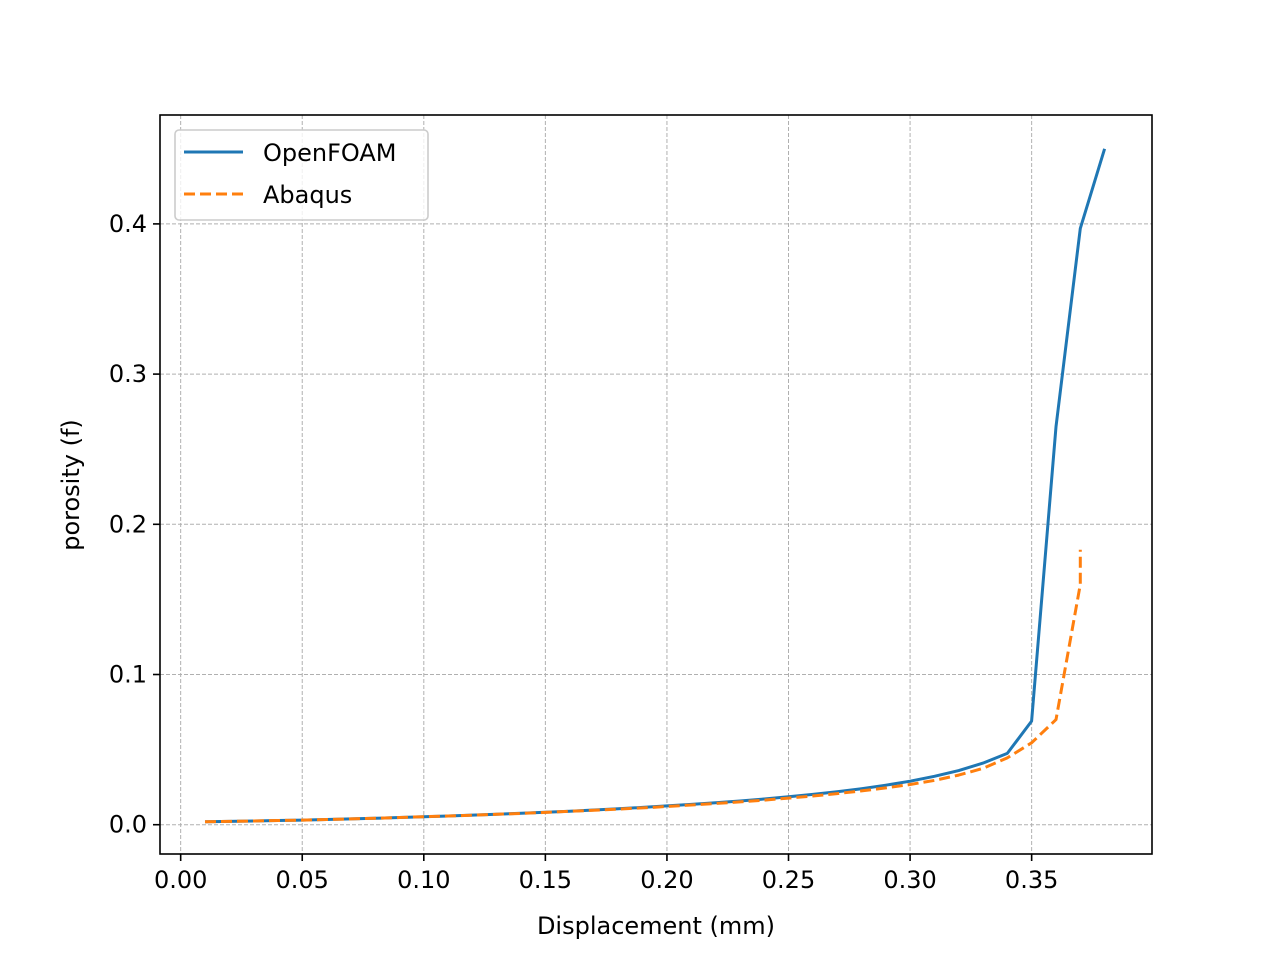 The height and width of the screenshot is (960, 1280). What do you see at coordinates (606, 874) in the screenshot?
I see `x-axis: 0.00 0.05 0.10 0.15 0.20 0.25 0.30 0.35` at bounding box center [606, 874].